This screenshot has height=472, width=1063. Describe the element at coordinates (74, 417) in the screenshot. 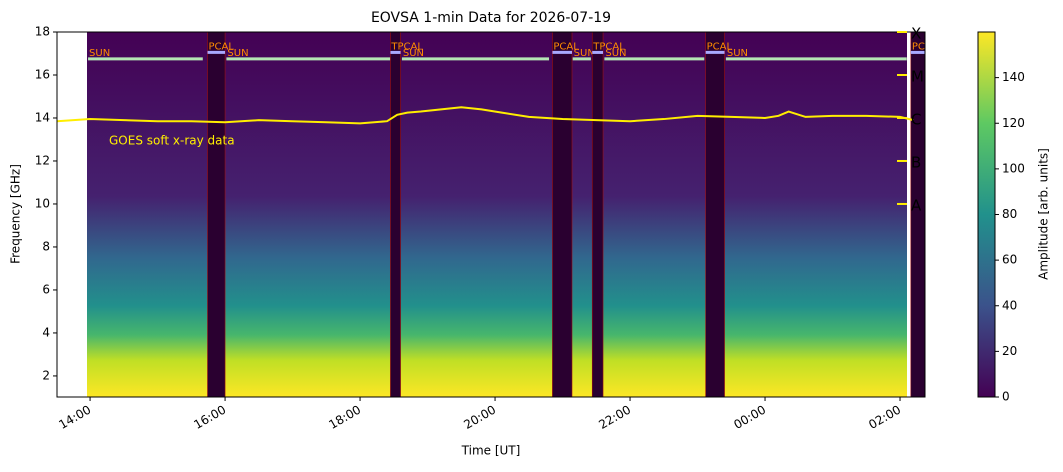

I see `x-tick-label: 14:00` at that location.